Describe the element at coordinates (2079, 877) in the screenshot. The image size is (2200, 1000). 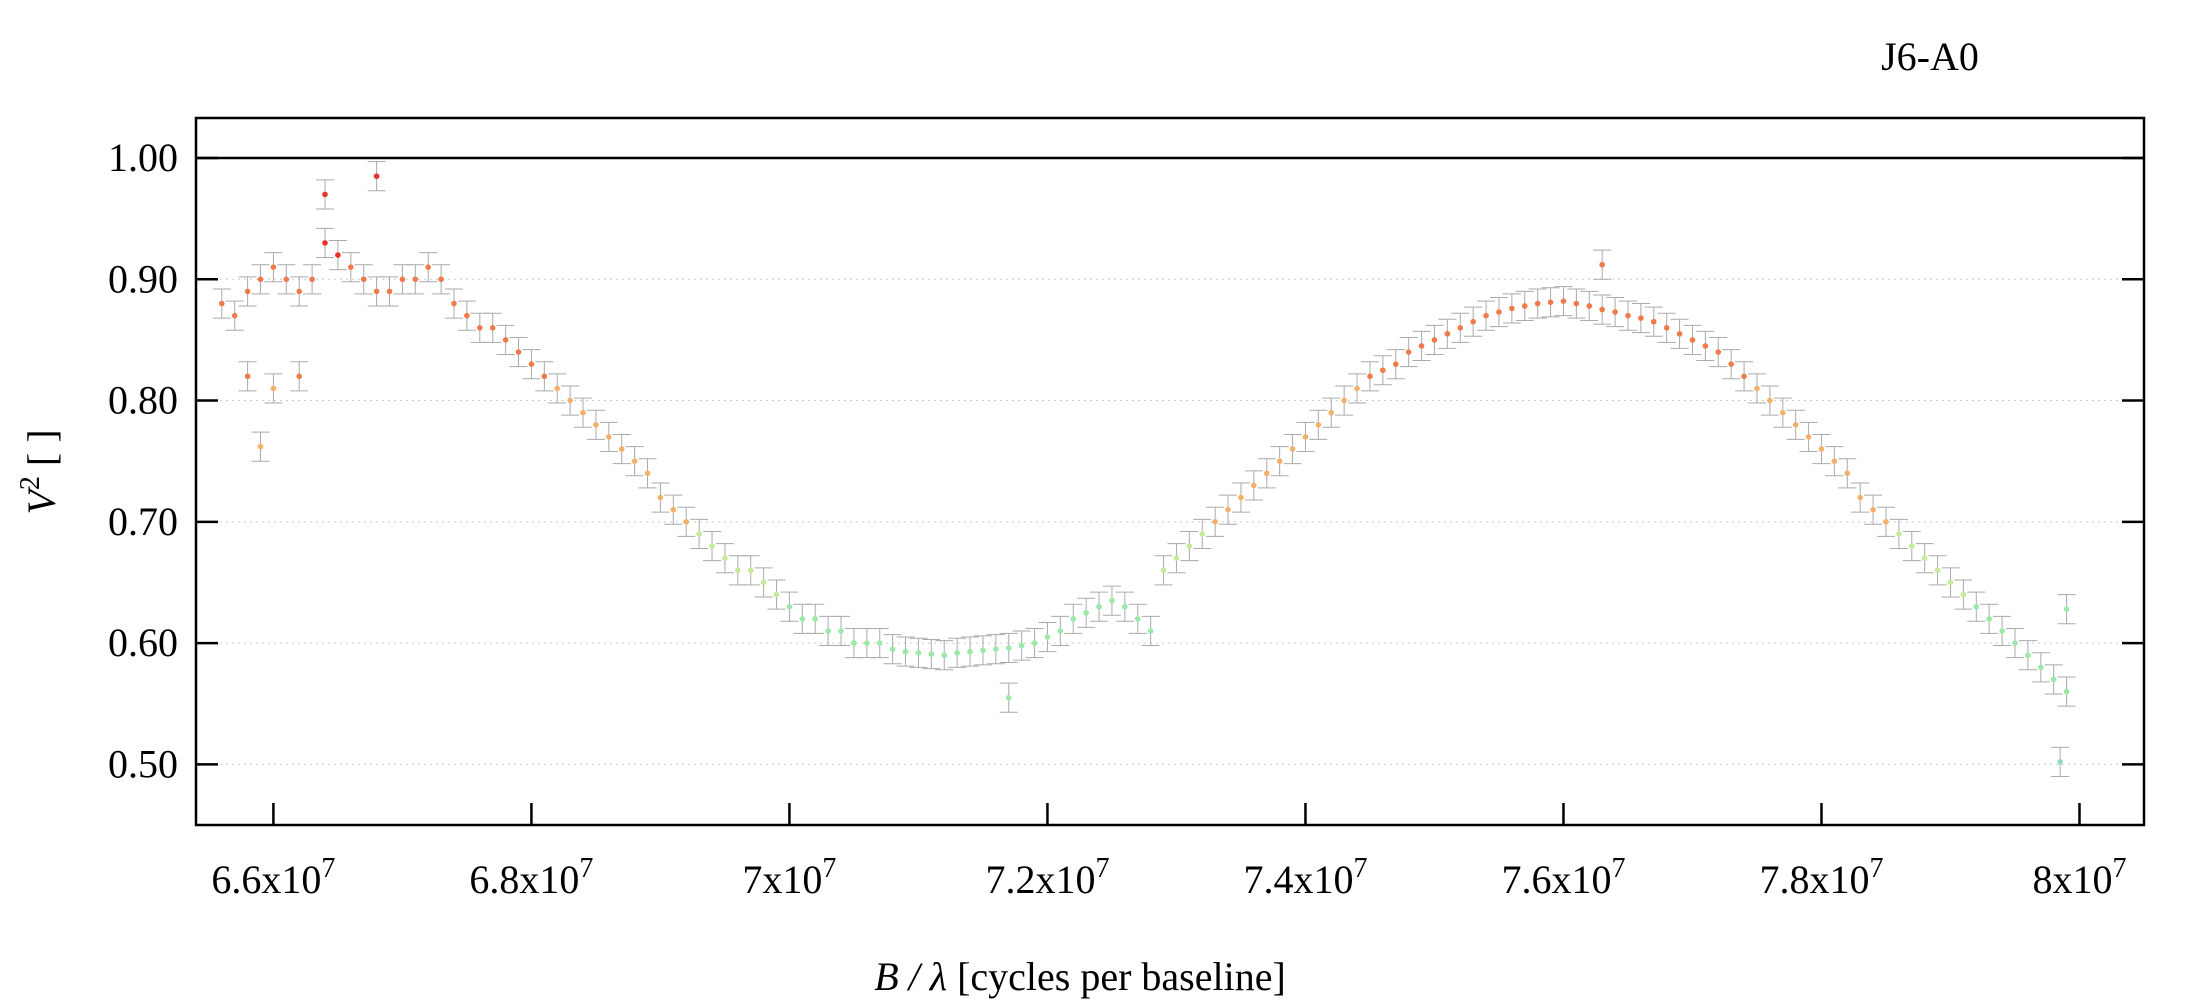
I see `x-tick-label: 8x10⁷` at that location.